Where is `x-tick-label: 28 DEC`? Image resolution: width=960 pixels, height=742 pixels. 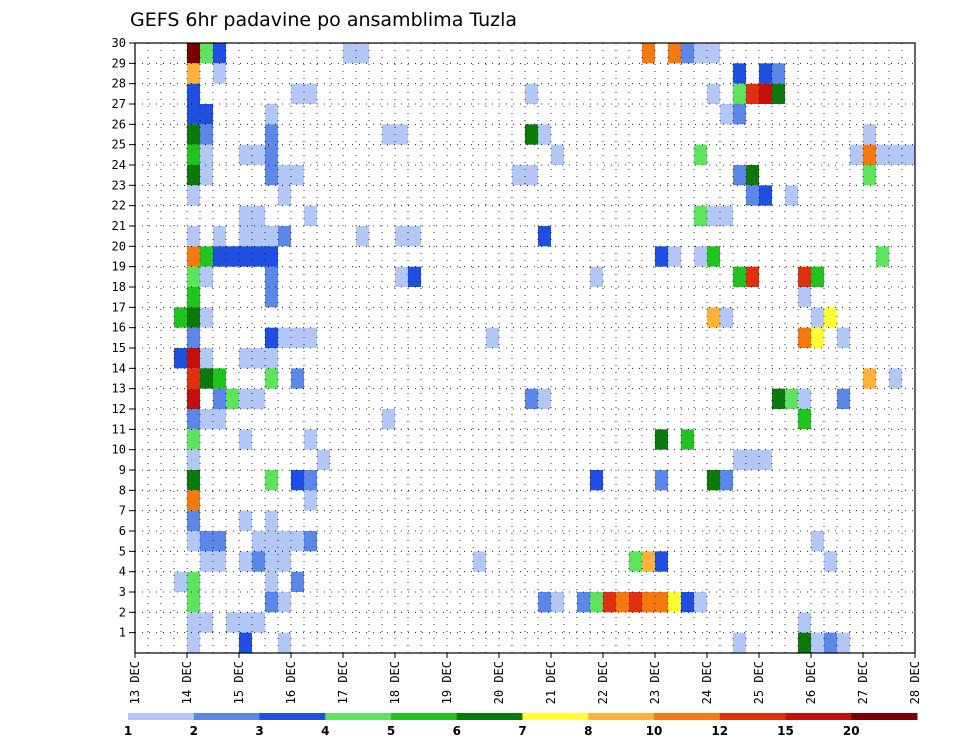
x-tick-label: 28 DEC is located at coordinates (915, 682).